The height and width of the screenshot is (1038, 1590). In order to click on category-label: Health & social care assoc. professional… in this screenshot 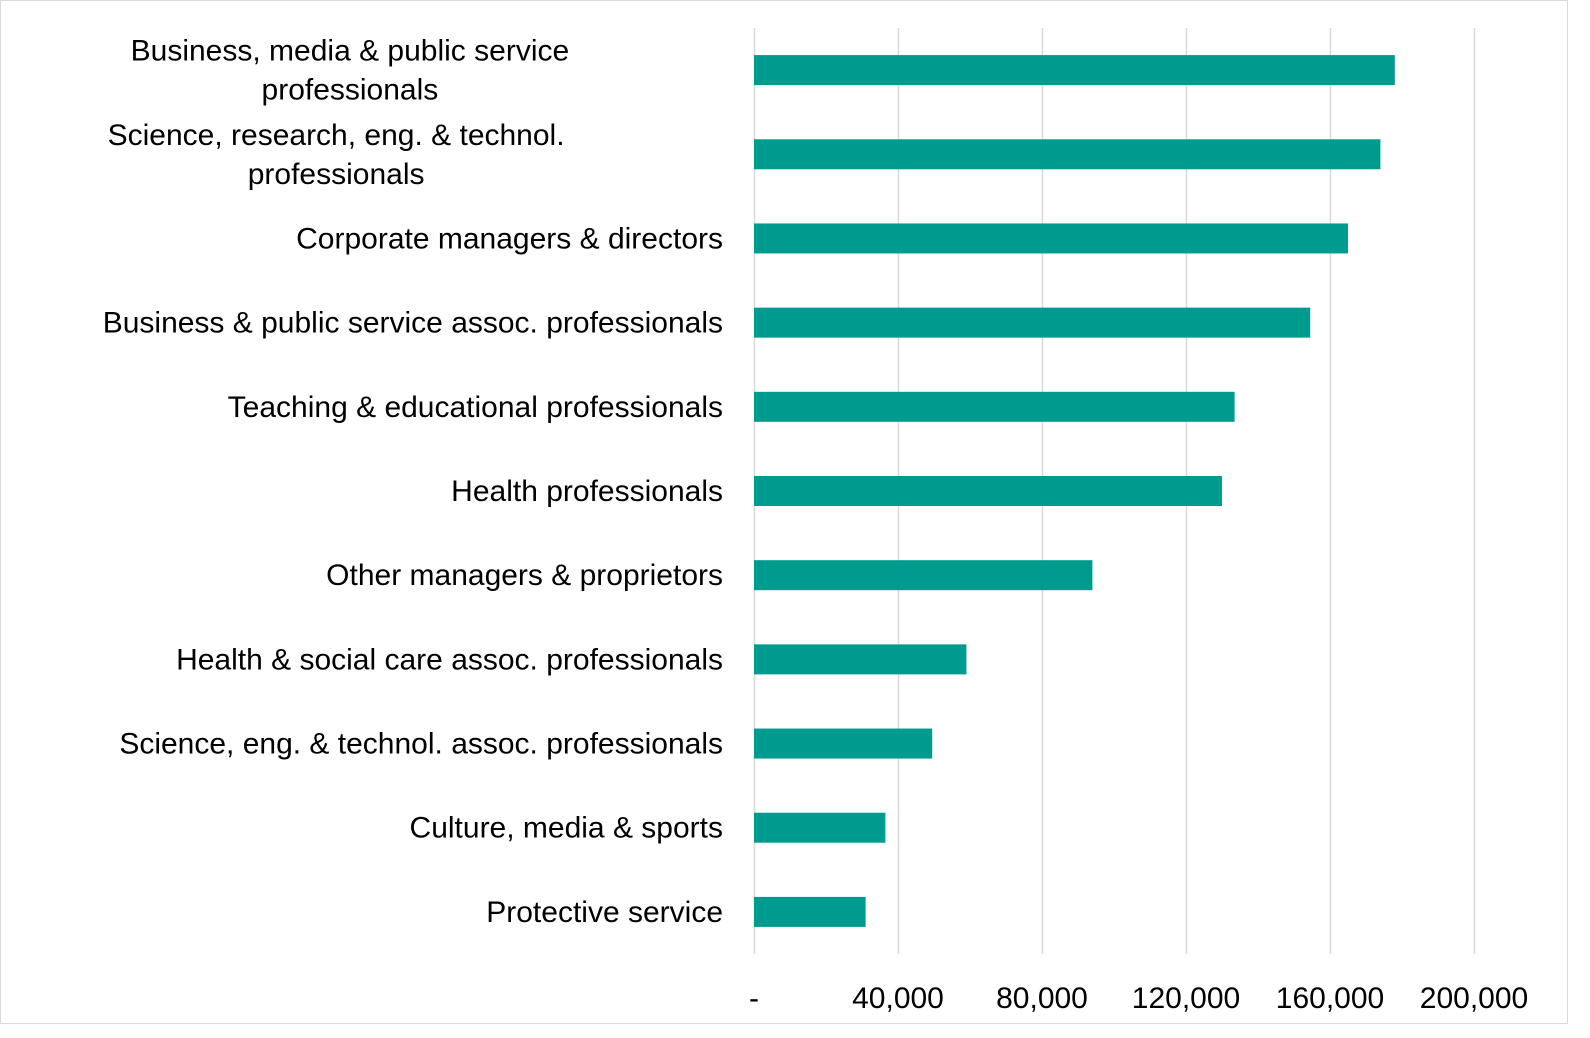, I will do `click(449, 659)`.